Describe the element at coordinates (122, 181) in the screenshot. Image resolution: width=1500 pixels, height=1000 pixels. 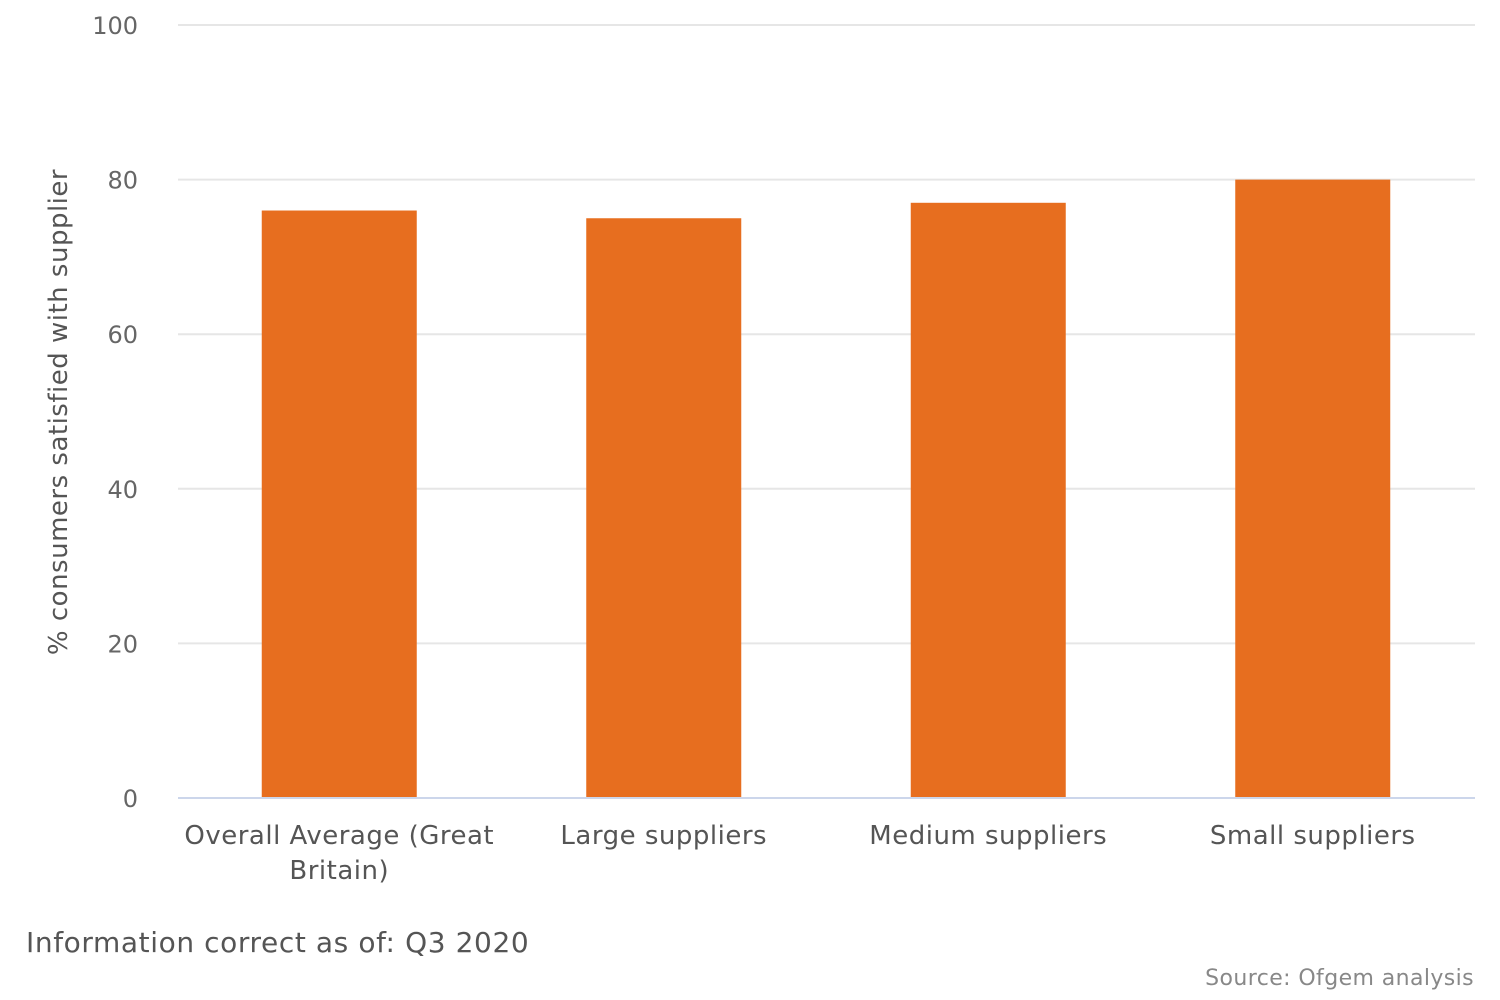
I see `y-tick-label: 80` at that location.